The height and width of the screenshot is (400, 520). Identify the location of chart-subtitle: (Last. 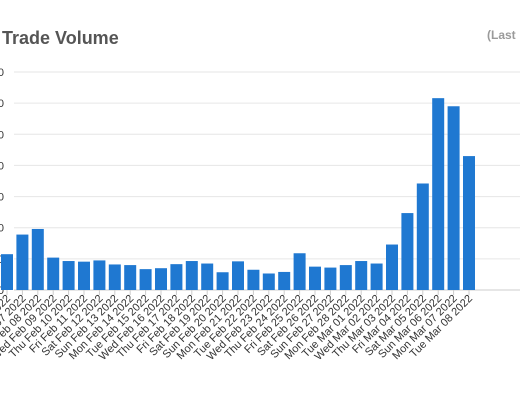
(501, 35).